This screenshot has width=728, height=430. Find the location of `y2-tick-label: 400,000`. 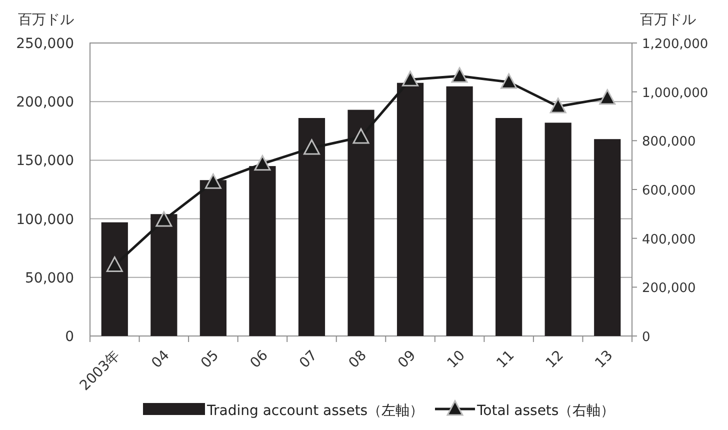

y2-tick-label: 400,000 is located at coordinates (669, 240).